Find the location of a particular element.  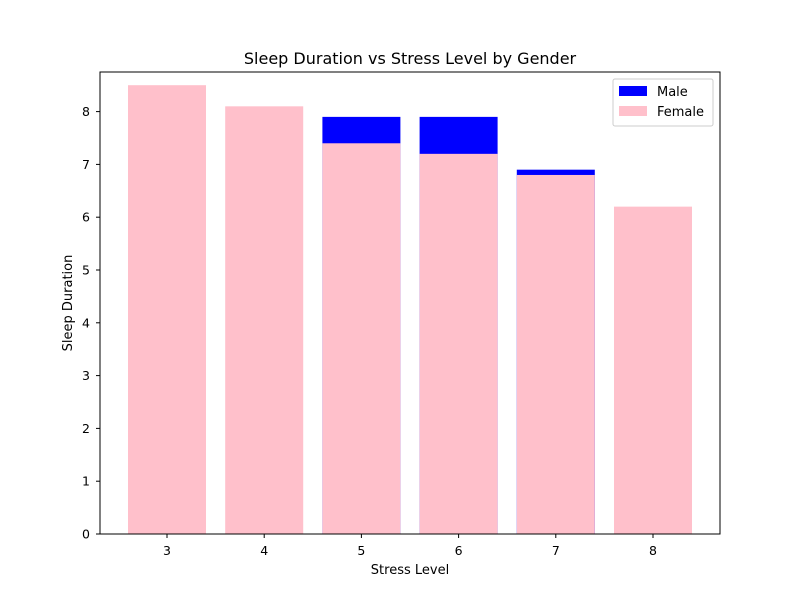

y-tick-label: 0 is located at coordinates (86, 534).